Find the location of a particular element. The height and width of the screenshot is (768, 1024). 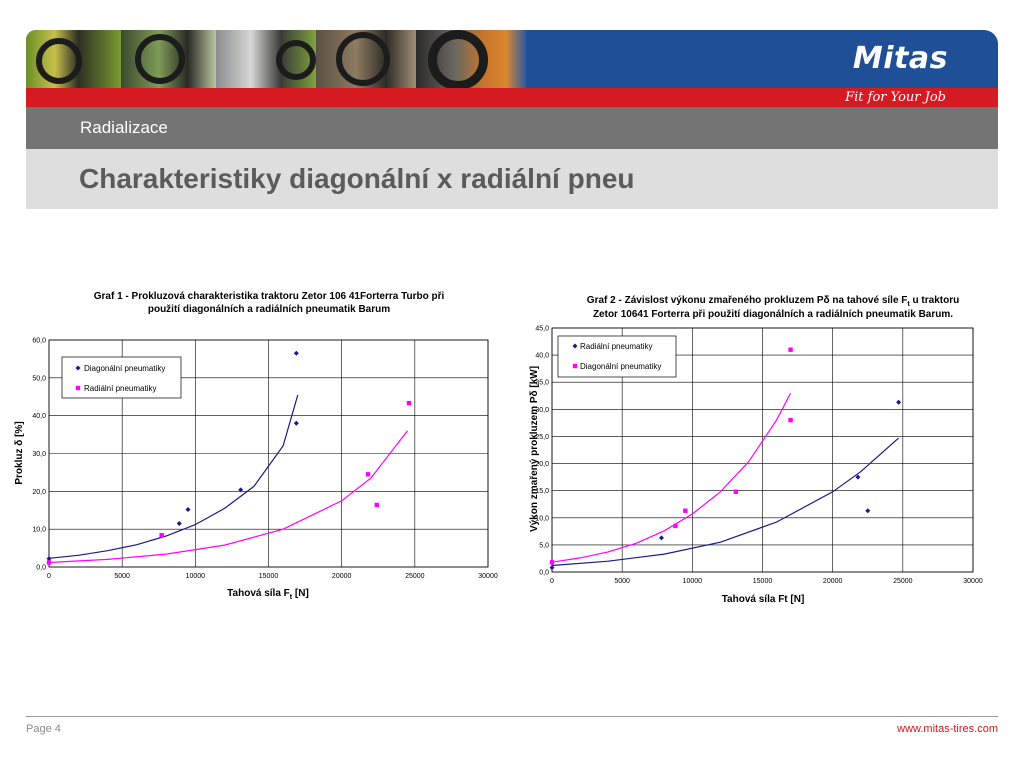

slogan: Fit for Your Job is located at coordinates (895, 97).